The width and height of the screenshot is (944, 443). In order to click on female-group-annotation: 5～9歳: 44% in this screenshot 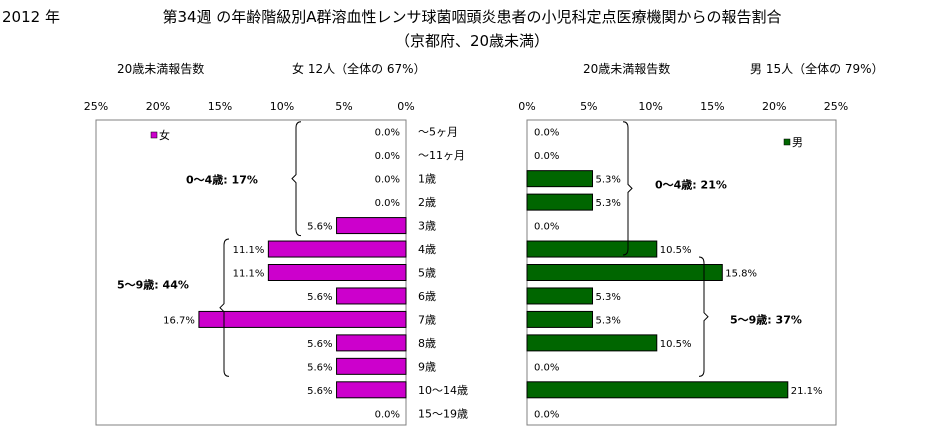, I will do `click(153, 285)`.